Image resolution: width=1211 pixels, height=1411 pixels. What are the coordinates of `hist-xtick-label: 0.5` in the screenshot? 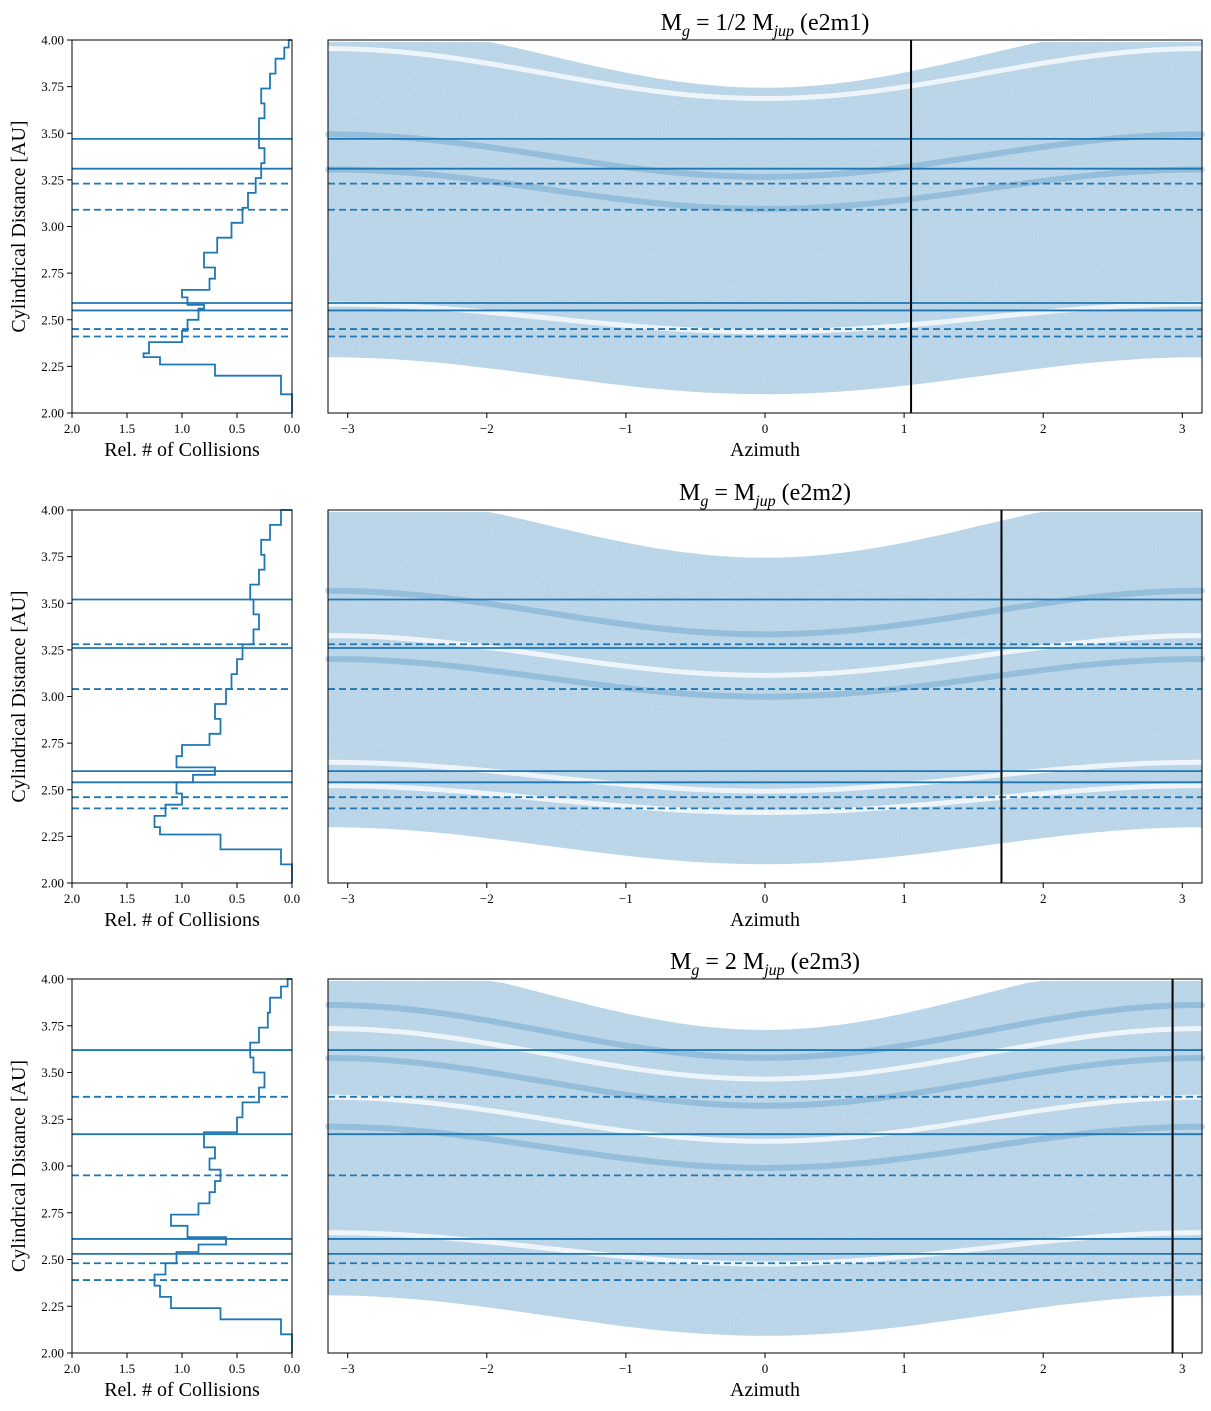 It's located at (237, 428).